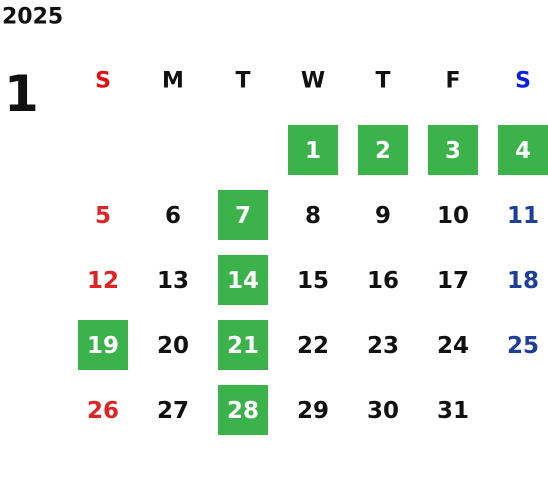 Image resolution: width=548 pixels, height=503 pixels. Describe the element at coordinates (32, 17) in the screenshot. I see `year: 2025` at that location.